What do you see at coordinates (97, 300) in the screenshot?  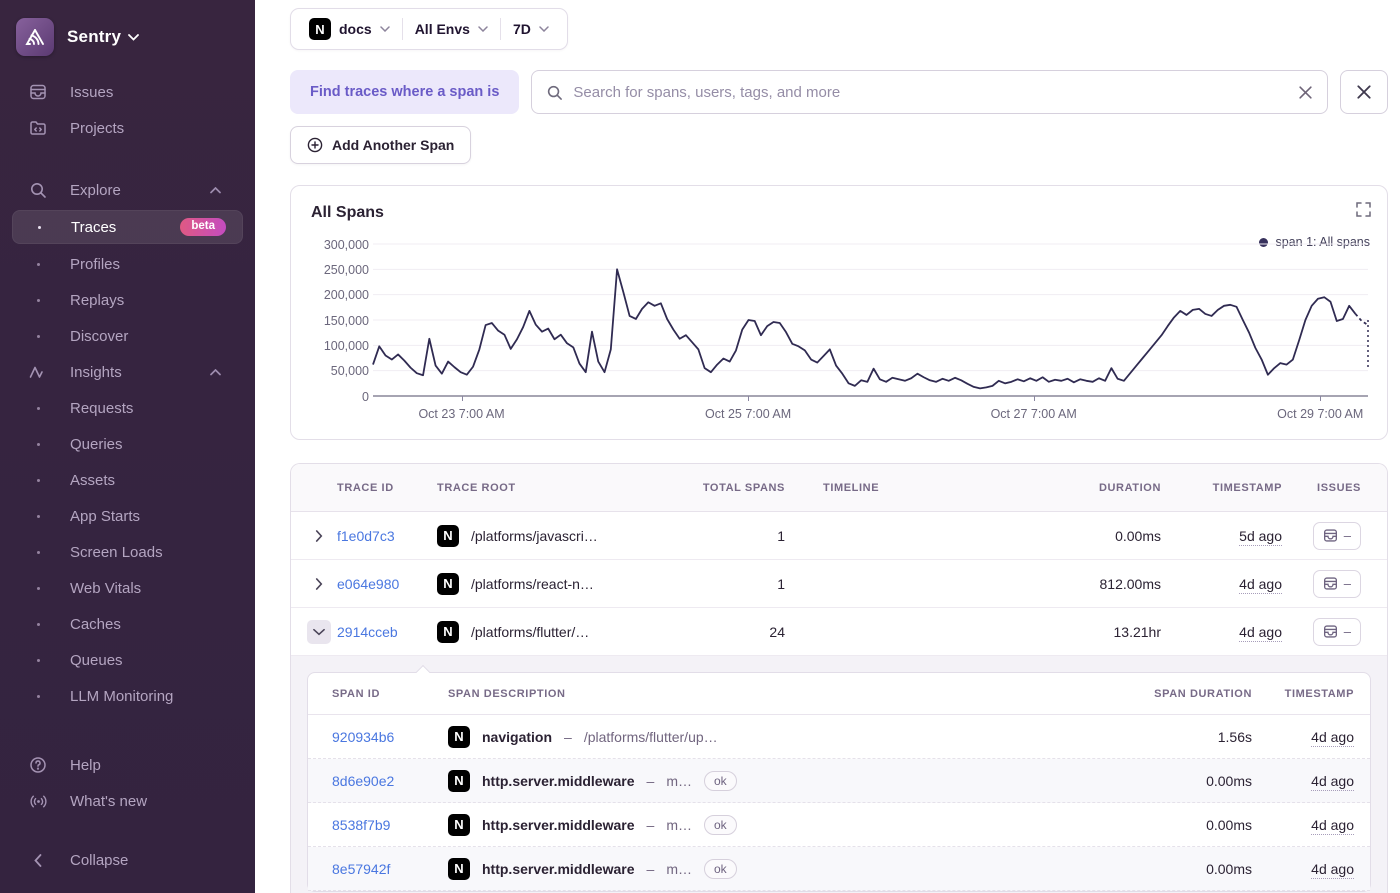 I see `sidebar-item-label: Replays` at bounding box center [97, 300].